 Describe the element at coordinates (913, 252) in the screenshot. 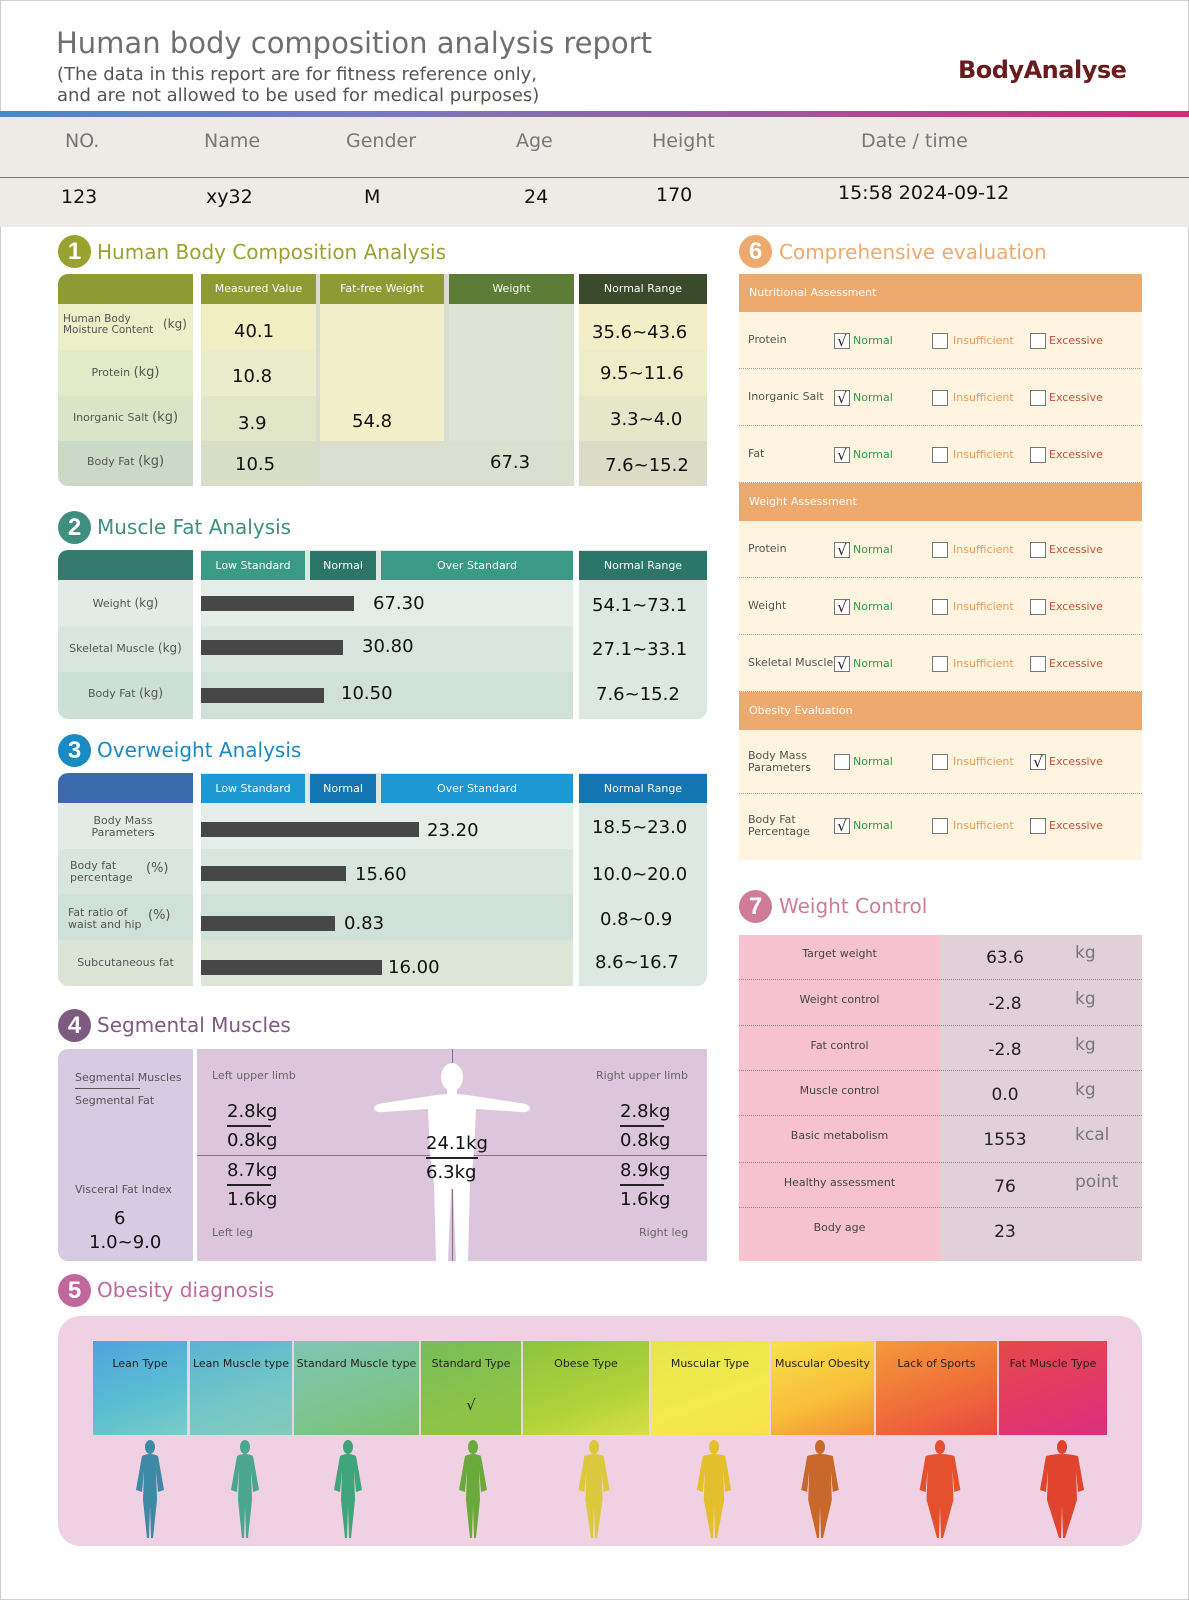

I see `section-6-title: Comprehensive evaluation` at that location.